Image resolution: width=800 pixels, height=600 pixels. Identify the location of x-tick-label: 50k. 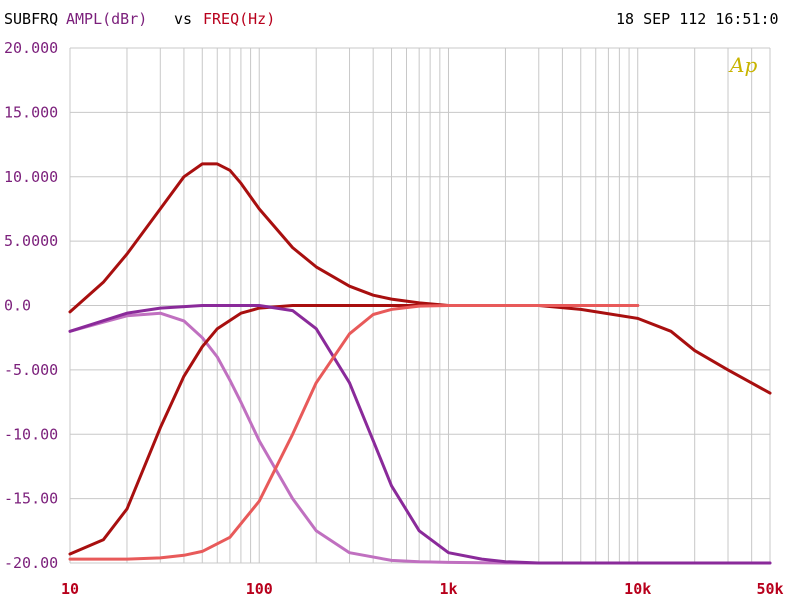
(769, 589).